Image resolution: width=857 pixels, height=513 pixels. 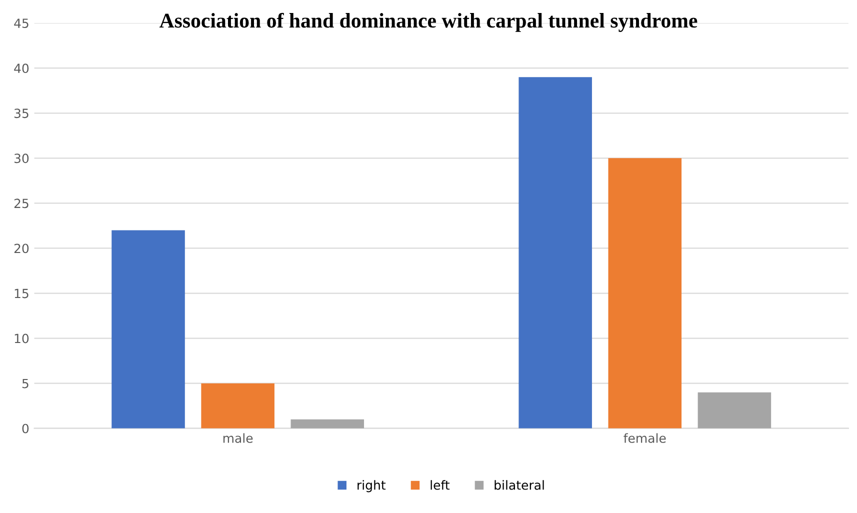 I want to click on y-tick-label: 25, so click(x=21, y=203).